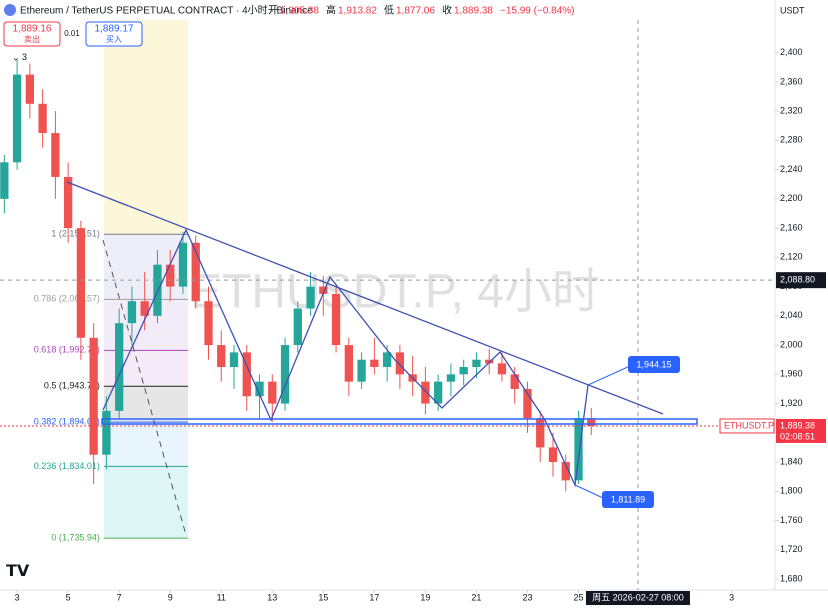  Describe the element at coordinates (537, 11) in the screenshot. I see `change: −15.99 (−0.84%)` at that location.